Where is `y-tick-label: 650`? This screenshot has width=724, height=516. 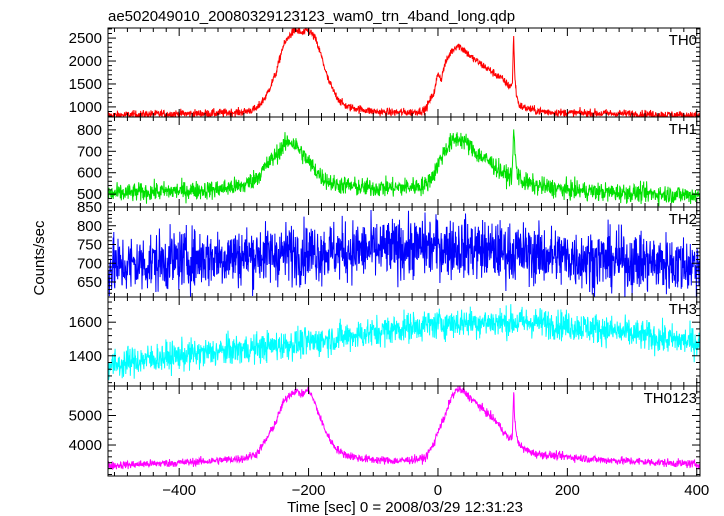
y-tick-label: 650 is located at coordinates (89, 282).